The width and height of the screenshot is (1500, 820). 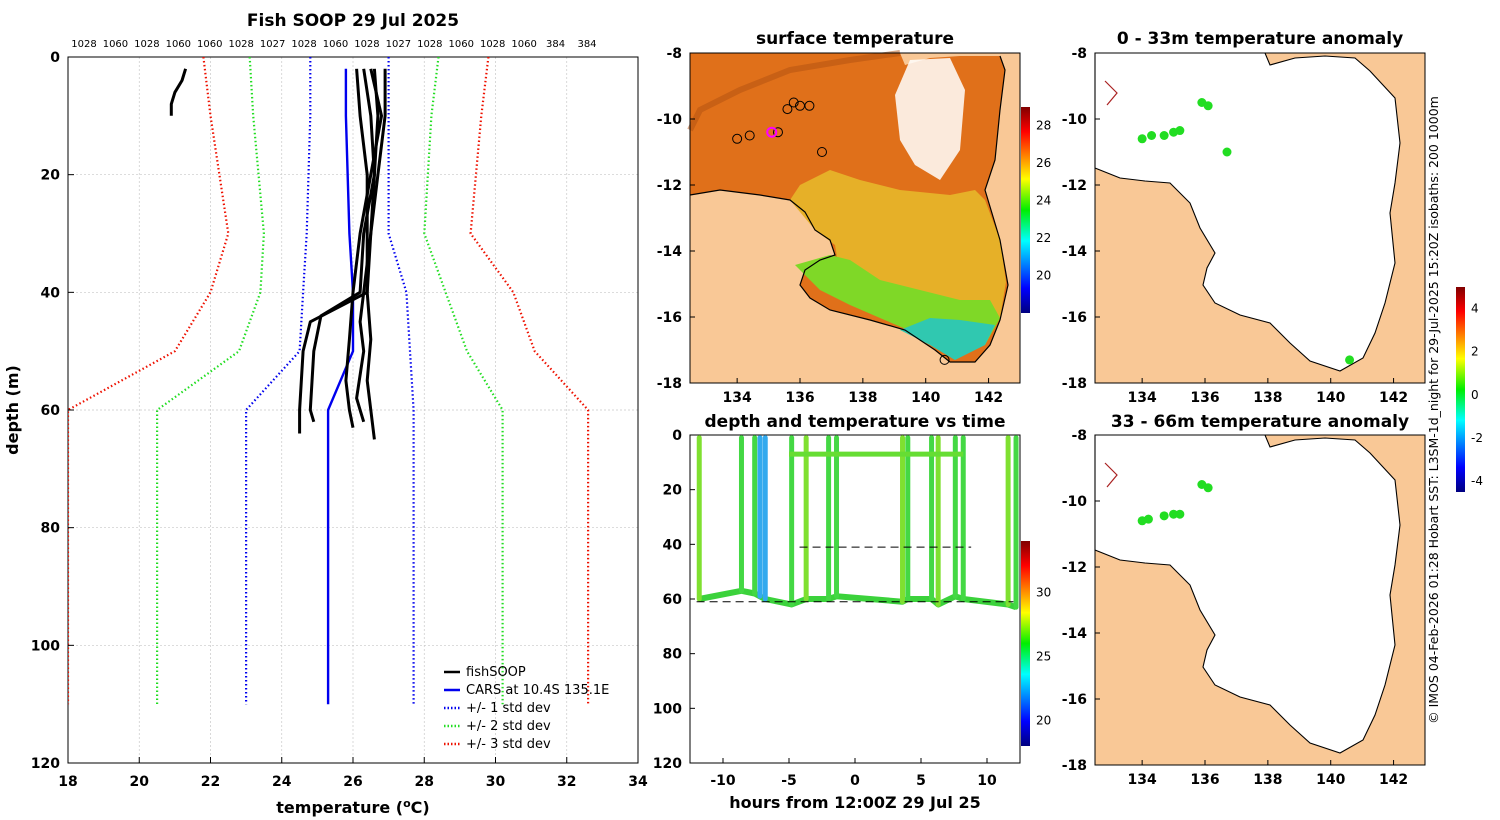 What do you see at coordinates (51, 293) in the screenshot?
I see `profile-y-tick-label: 40` at bounding box center [51, 293].